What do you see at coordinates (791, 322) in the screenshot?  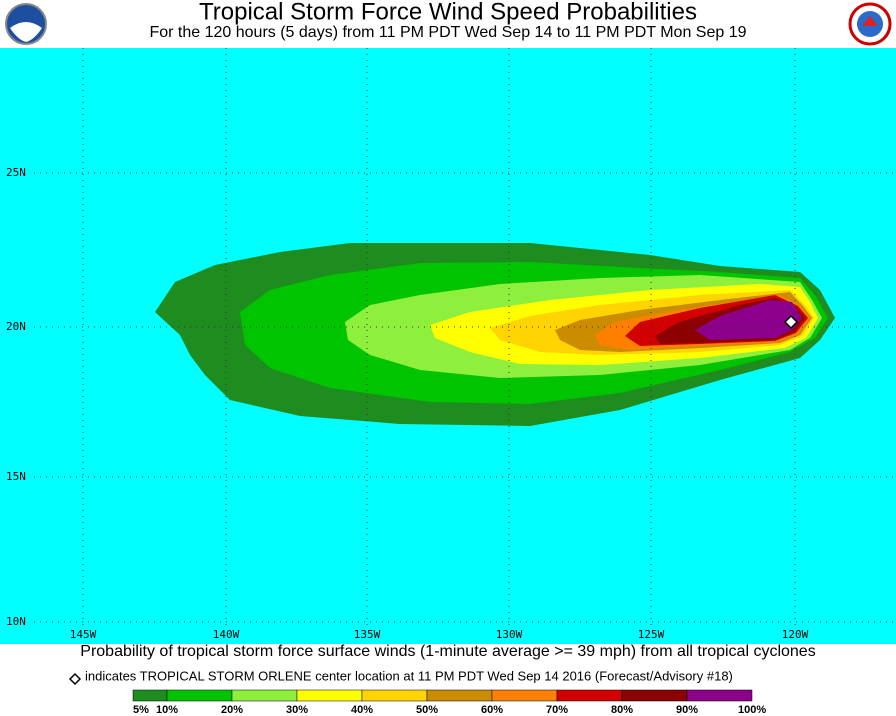 I see `storm-center` at bounding box center [791, 322].